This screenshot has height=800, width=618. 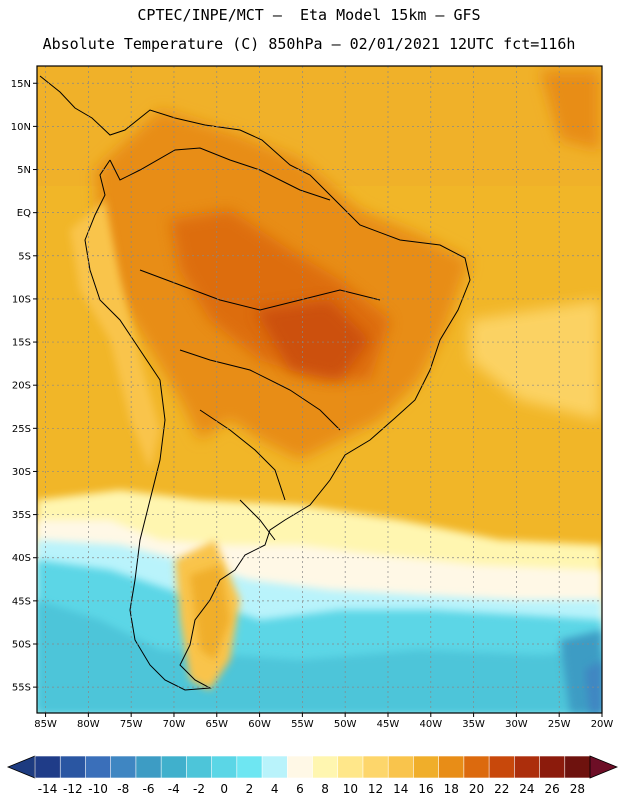 What do you see at coordinates (325, 789) in the screenshot?
I see `colorbar-tick-label: 8` at bounding box center [325, 789].